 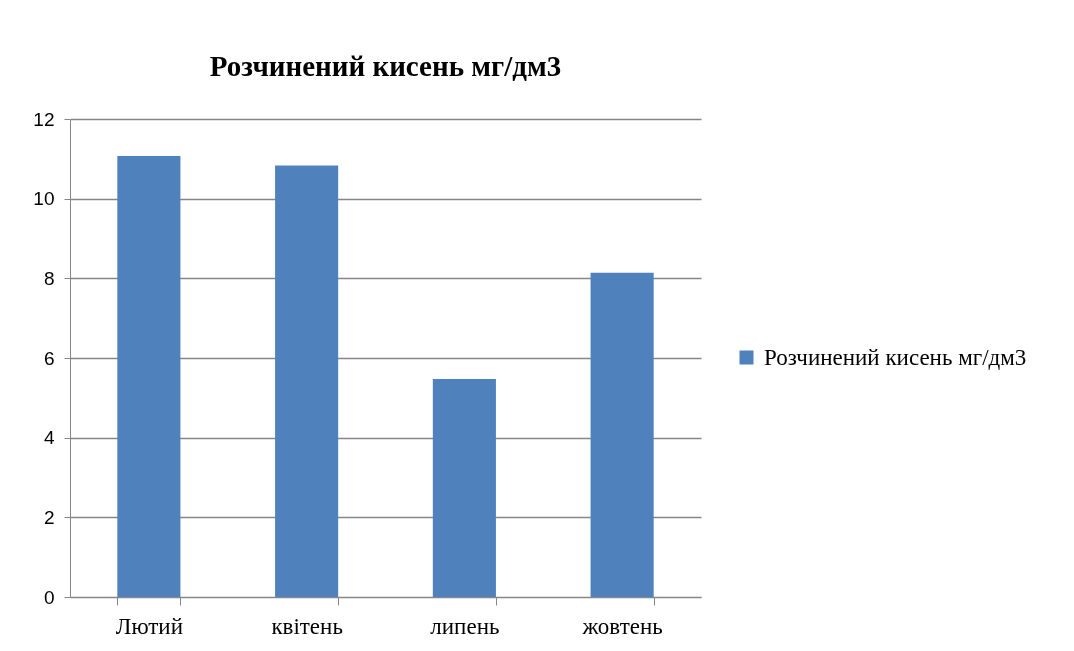 What do you see at coordinates (49, 278) in the screenshot?
I see `y-tick-label: 8` at bounding box center [49, 278].